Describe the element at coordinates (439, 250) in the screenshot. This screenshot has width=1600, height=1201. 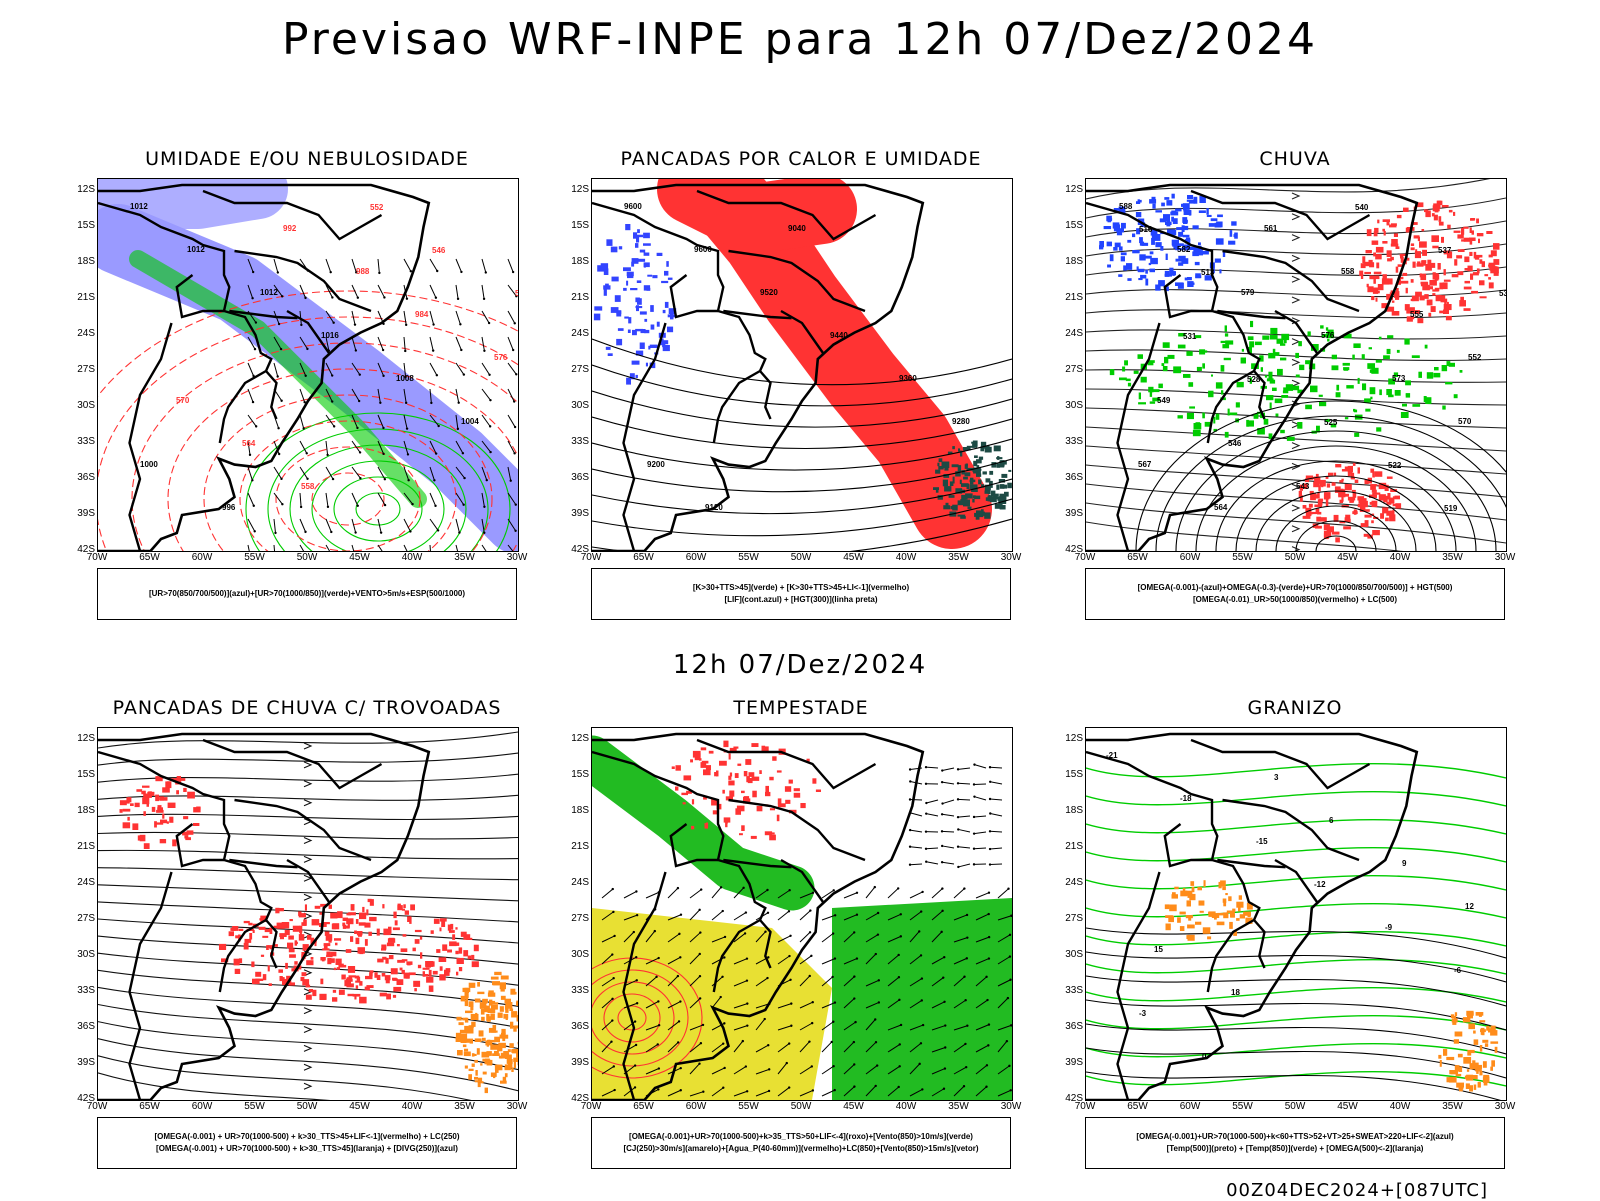
I see `contour-label: 546` at that location.